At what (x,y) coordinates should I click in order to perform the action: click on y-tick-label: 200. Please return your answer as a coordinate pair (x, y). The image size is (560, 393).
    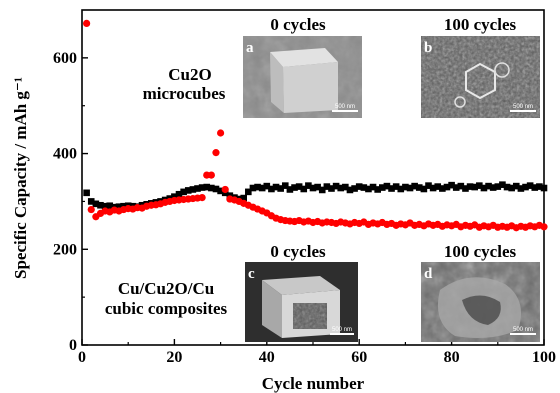
    Looking at the image, I should click on (65, 249).